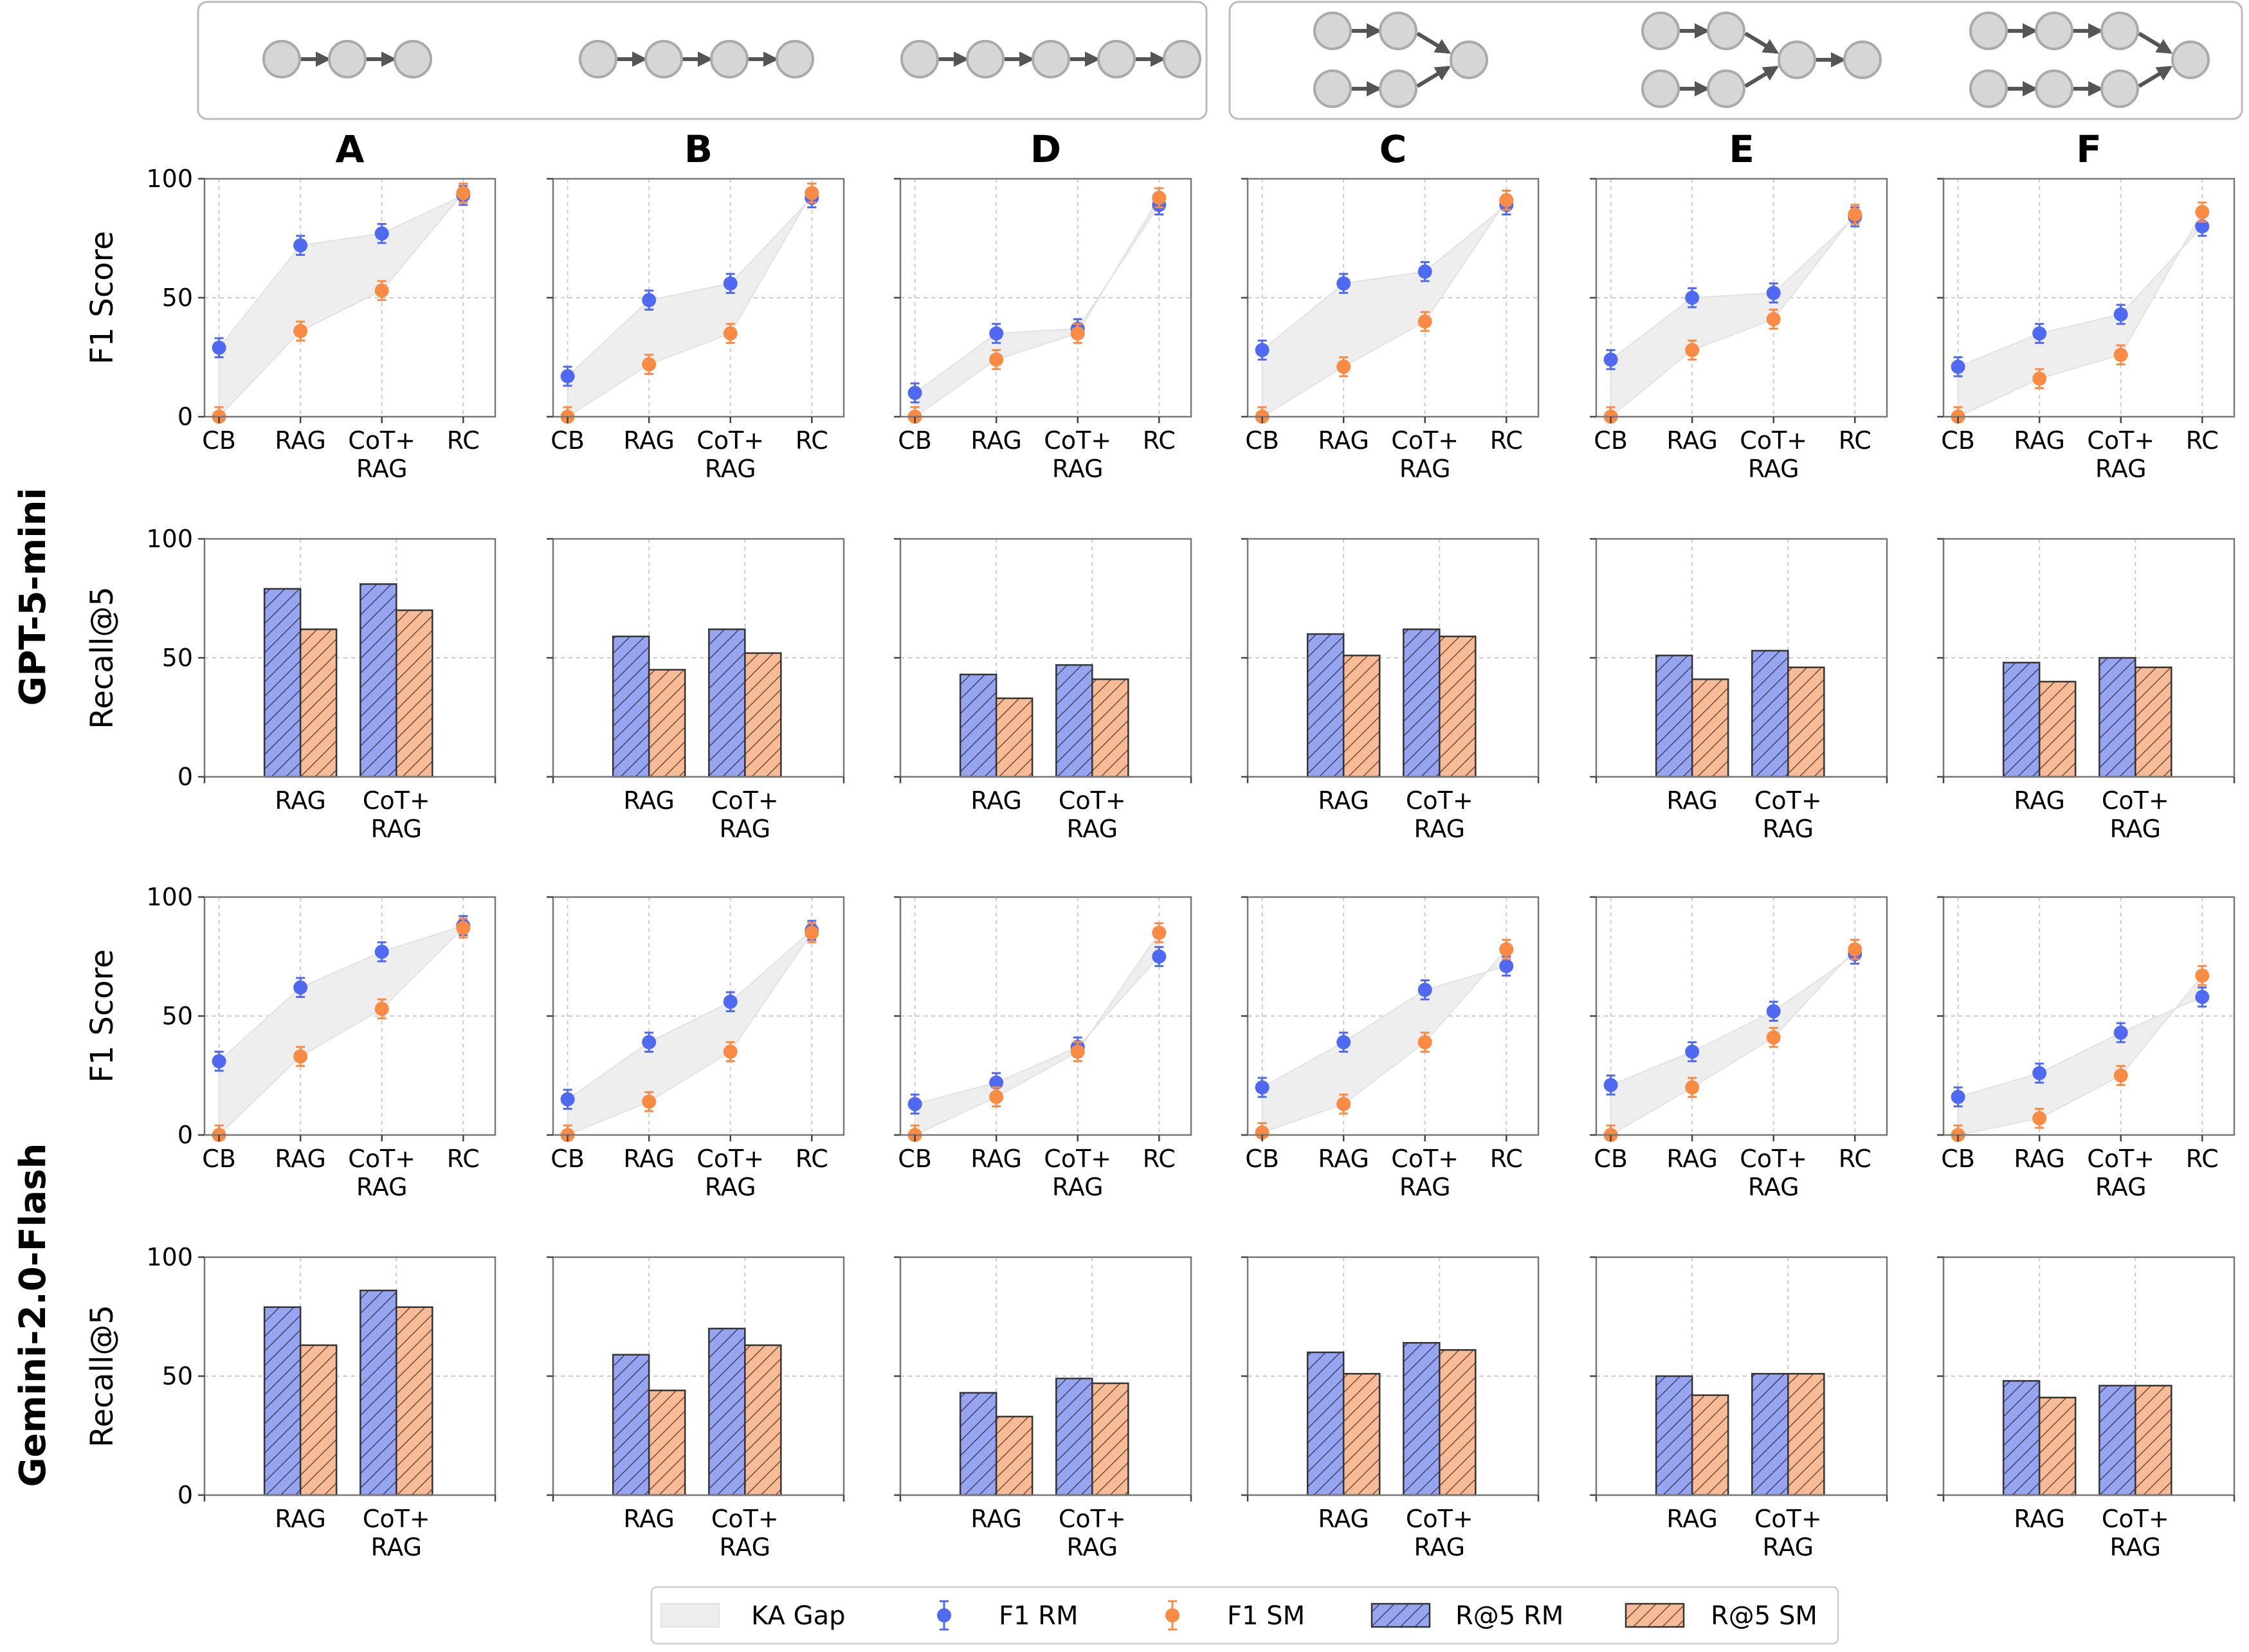  I want to click on row-title-group: GPT-5-mini, so click(33, 596).